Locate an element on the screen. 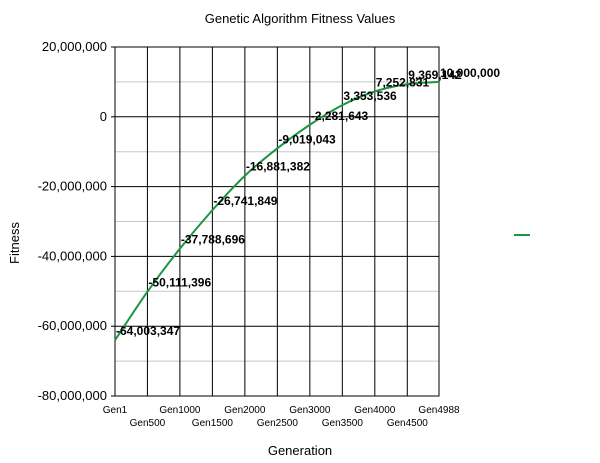 The width and height of the screenshot is (600, 463). y-tick-label: -80,000,000 is located at coordinates (72, 395).